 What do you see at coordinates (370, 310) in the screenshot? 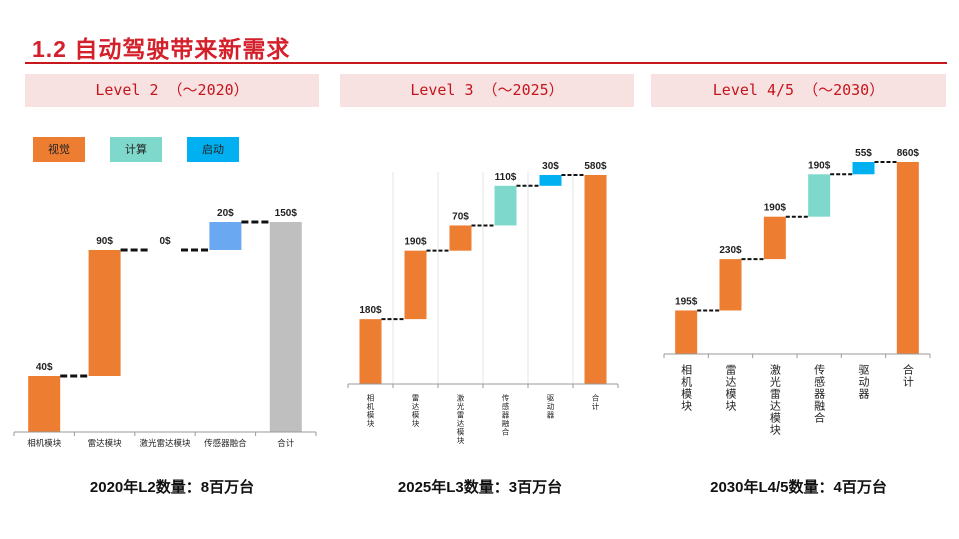
I see `data-label: 180$` at bounding box center [370, 310].